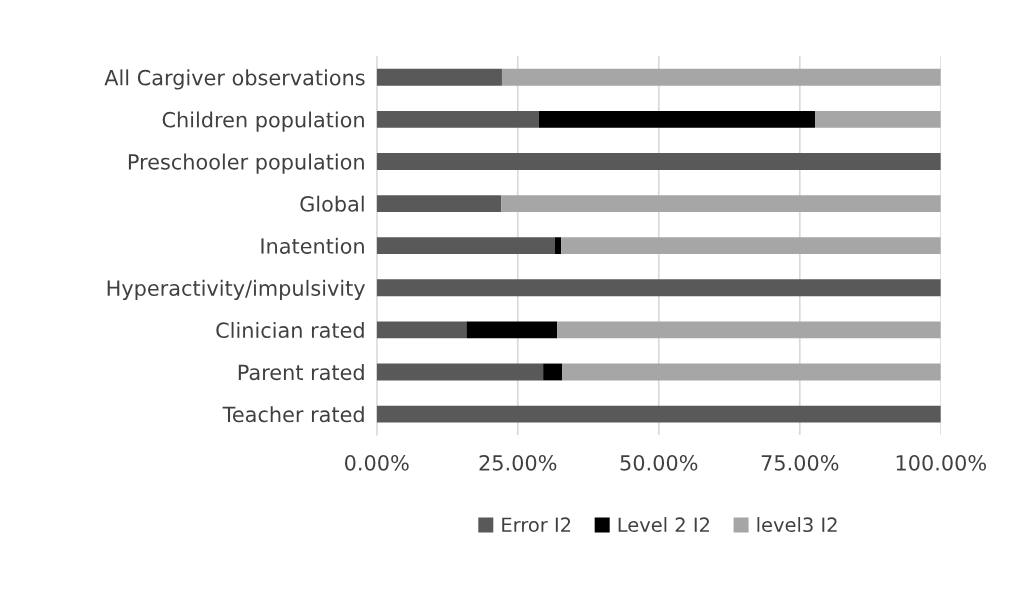 The image size is (1035, 592). I want to click on x-tick-label: 25.00%, so click(518, 462).